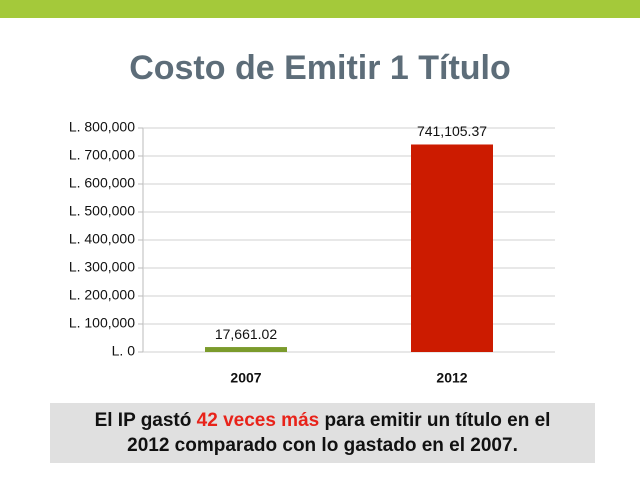 This screenshot has width=640, height=477. I want to click on y-tick-label: L. 100,000, so click(102, 323).